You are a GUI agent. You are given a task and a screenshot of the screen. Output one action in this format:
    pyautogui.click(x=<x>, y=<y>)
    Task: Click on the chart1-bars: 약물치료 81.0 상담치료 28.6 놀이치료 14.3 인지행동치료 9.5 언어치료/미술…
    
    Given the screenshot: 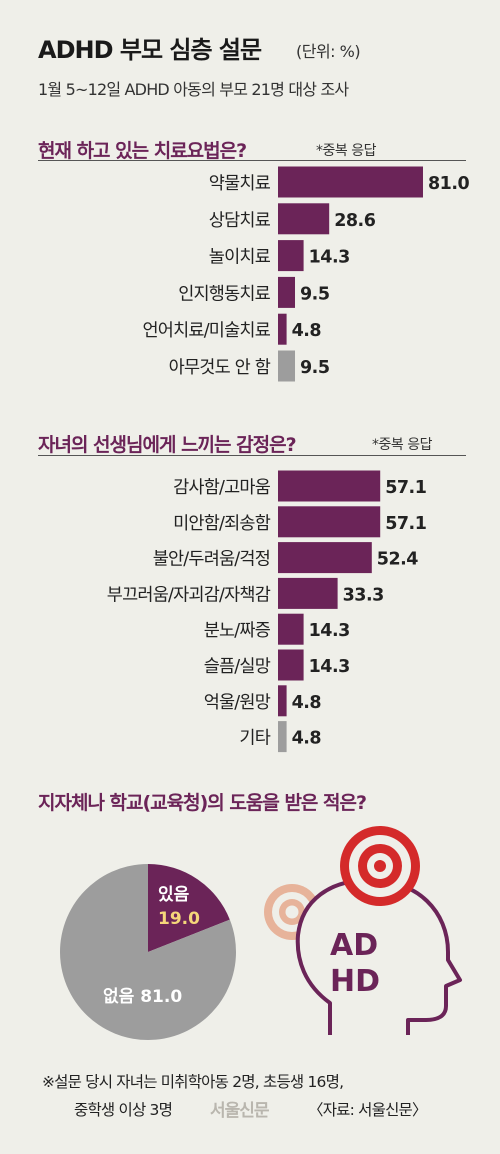 What is the action you would take?
    pyautogui.click(x=306, y=274)
    